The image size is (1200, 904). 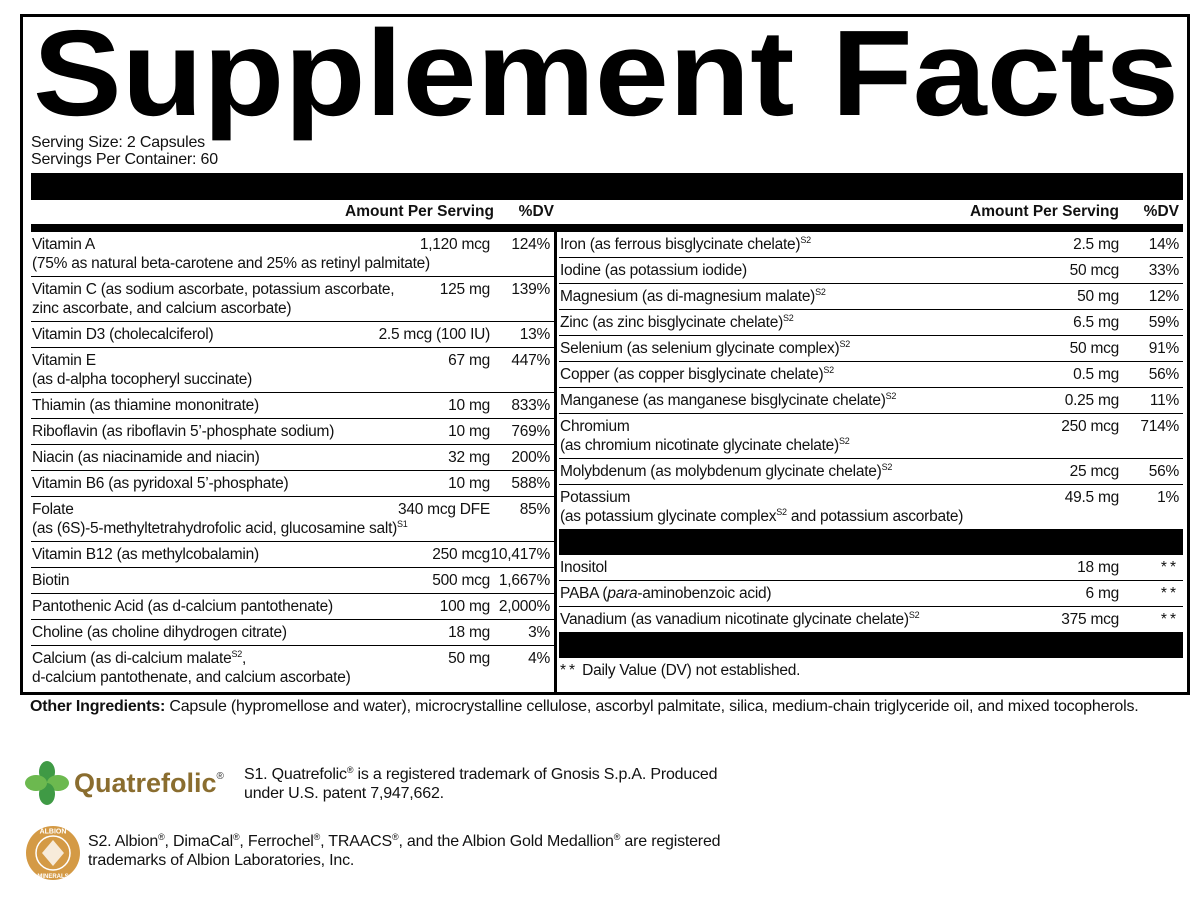 What do you see at coordinates (294, 212) in the screenshot?
I see `left-header: Amount Per Serving %DV` at bounding box center [294, 212].